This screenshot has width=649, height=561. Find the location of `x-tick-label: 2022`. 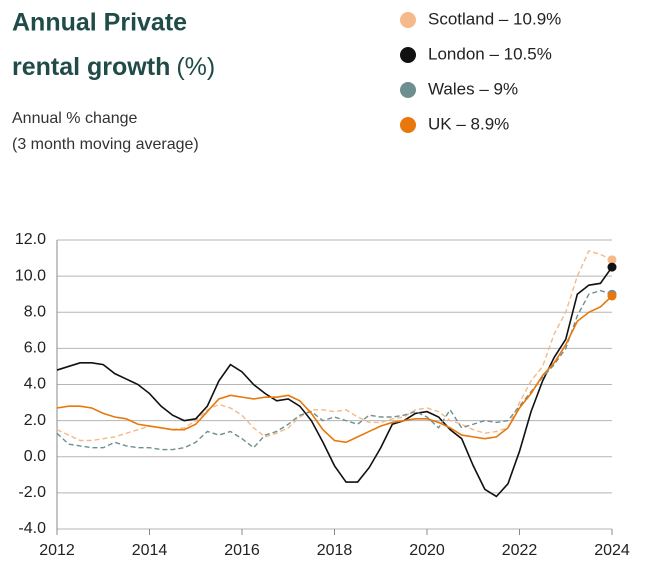

x-tick-label: 2022 is located at coordinates (520, 550).